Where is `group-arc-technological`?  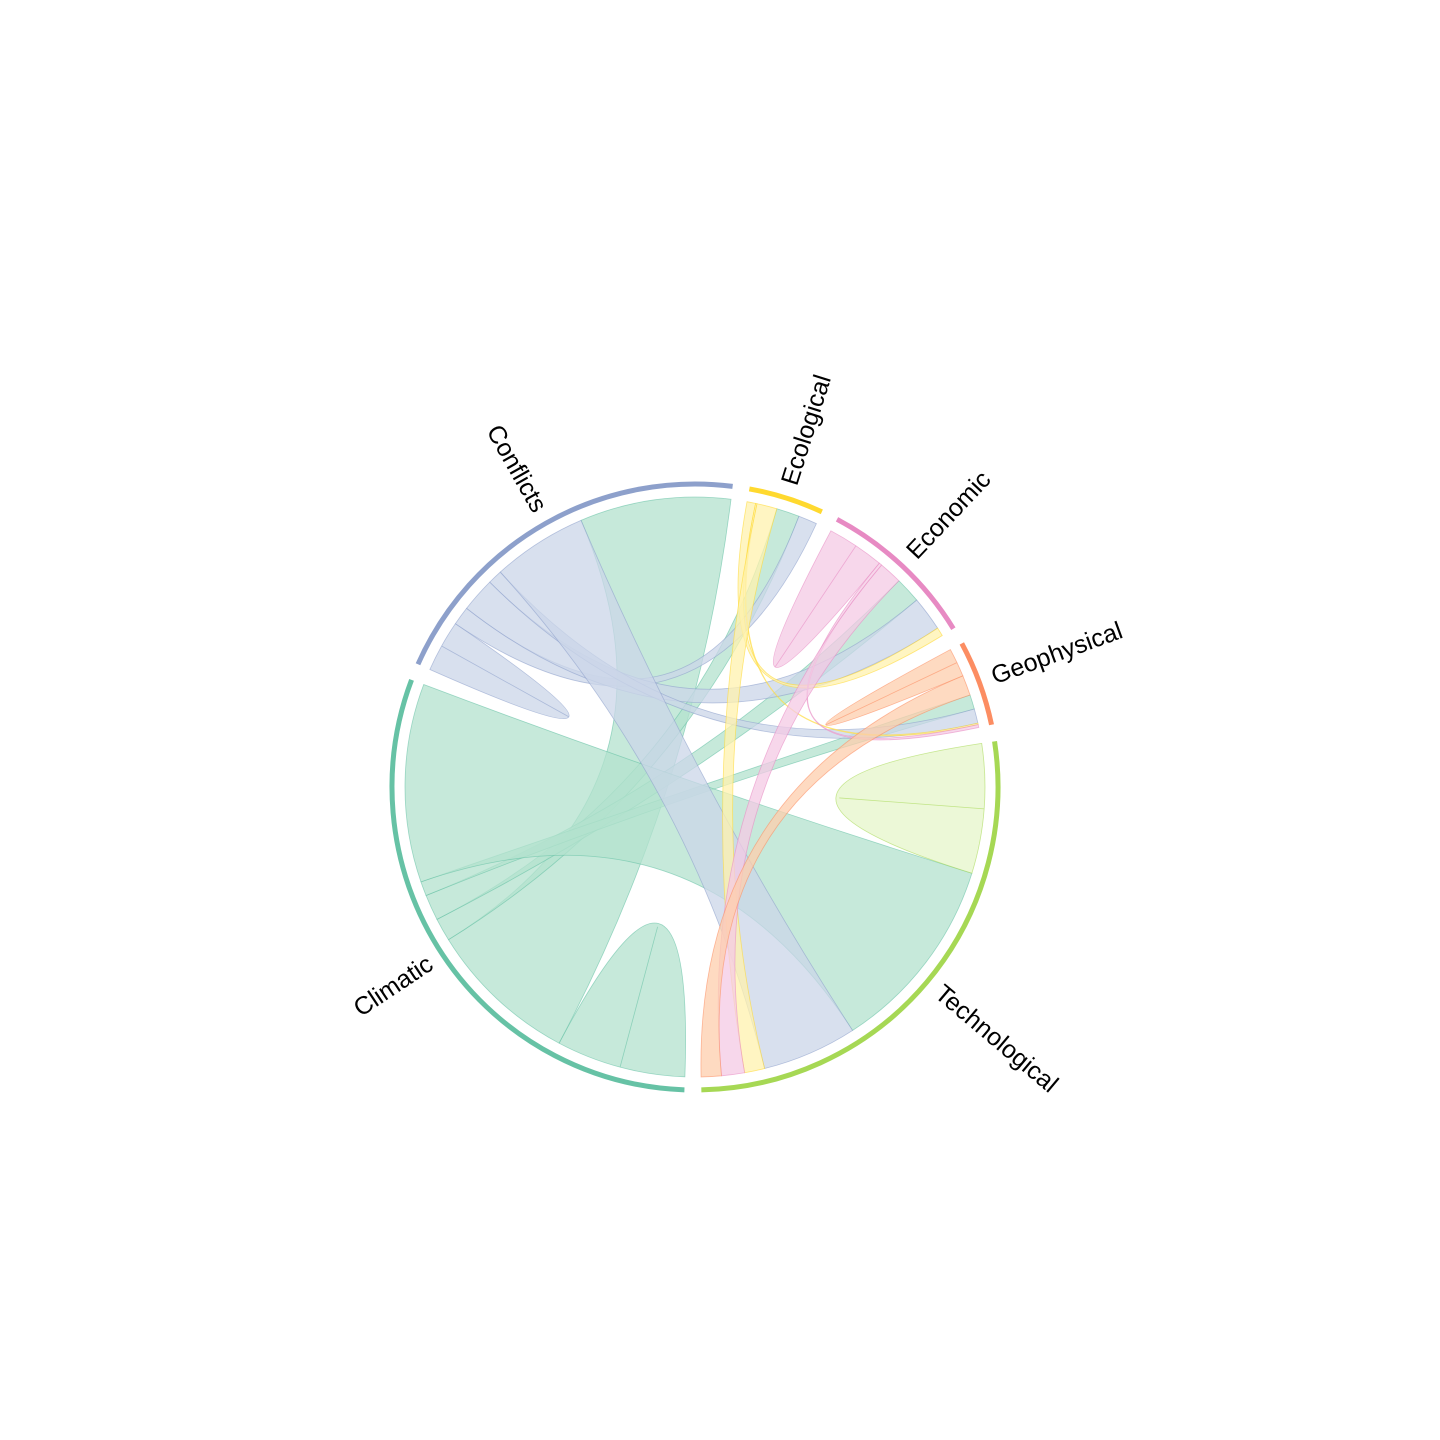
group-arc-technological is located at coordinates (851, 917).